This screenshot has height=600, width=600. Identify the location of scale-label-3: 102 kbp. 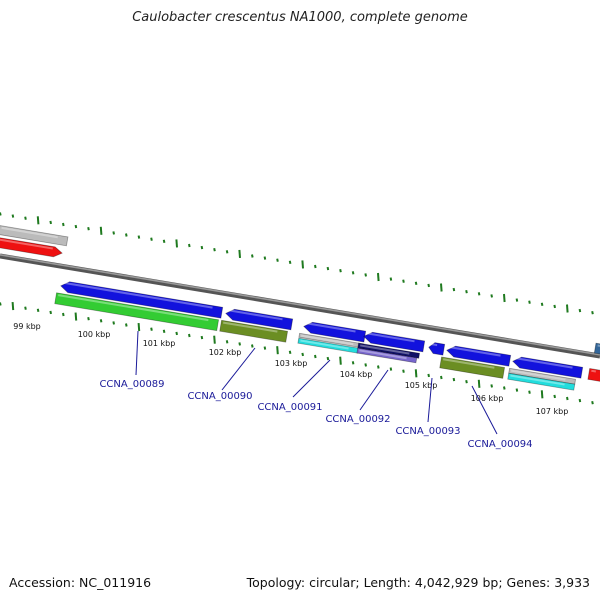
(225, 352).